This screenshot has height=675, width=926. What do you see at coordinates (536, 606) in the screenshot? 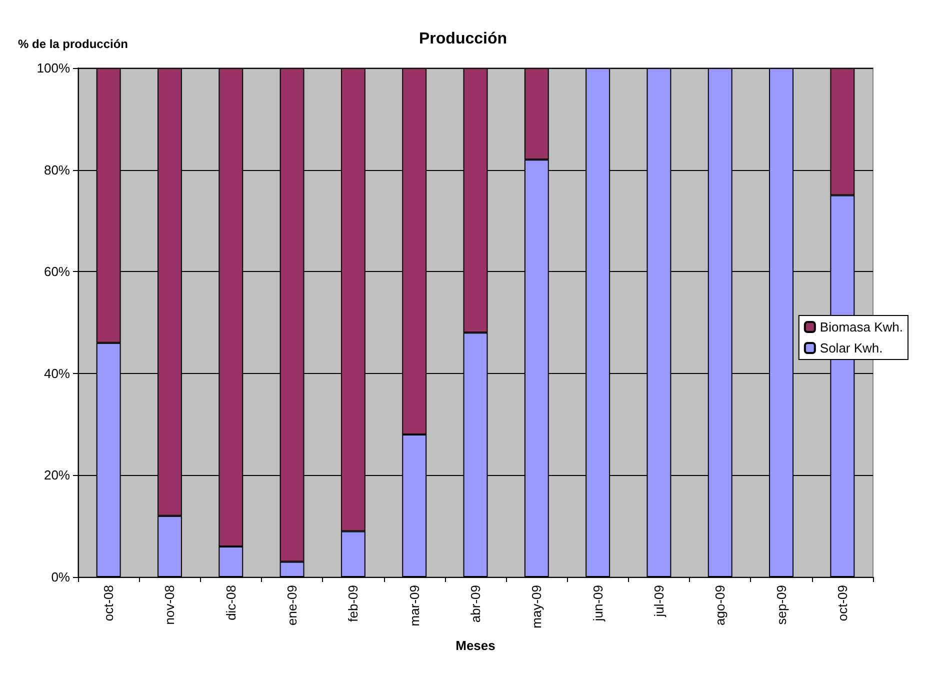
I see `x-tick-label: may-09` at bounding box center [536, 606].